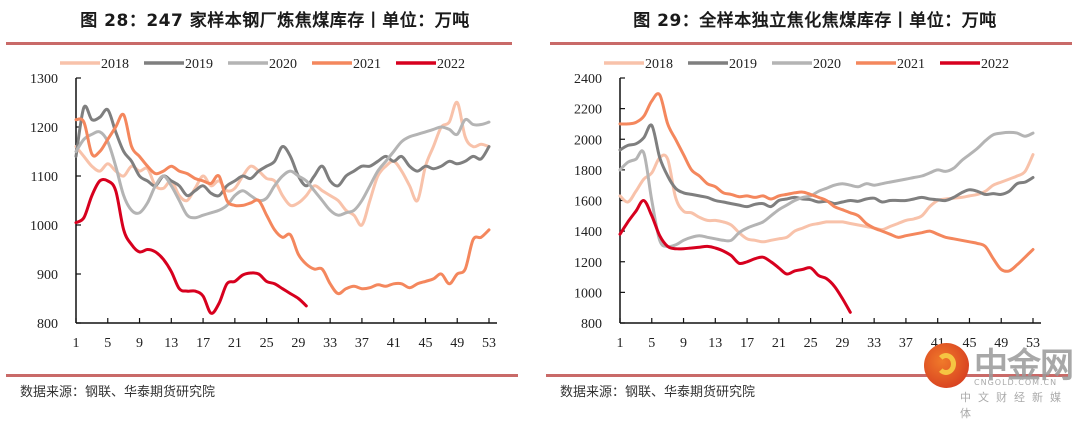 This screenshot has height=421, width=1080. I want to click on chart-title: 图 29：全样本独立焦化焦煤库存丨单位：万吨, so click(815, 21).